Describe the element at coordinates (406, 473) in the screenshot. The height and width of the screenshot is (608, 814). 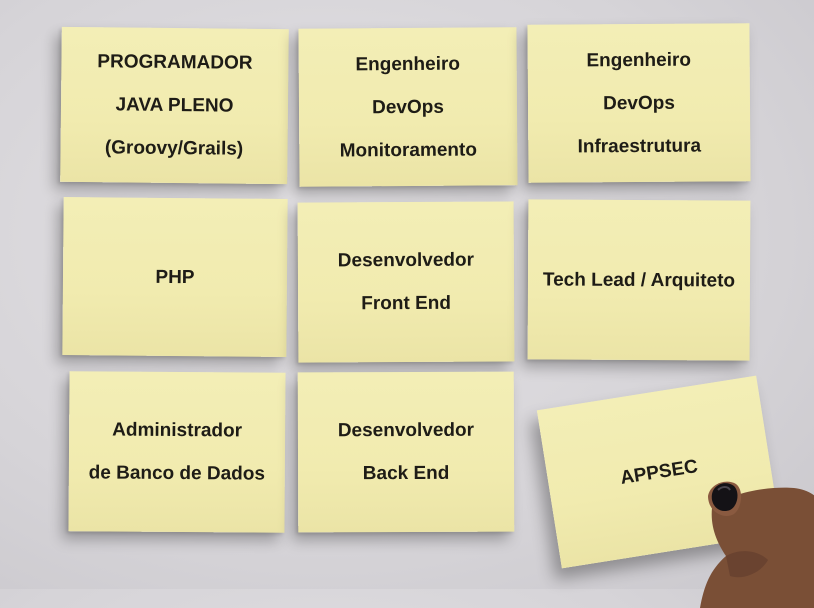
I see `note-line: Back End` at that location.